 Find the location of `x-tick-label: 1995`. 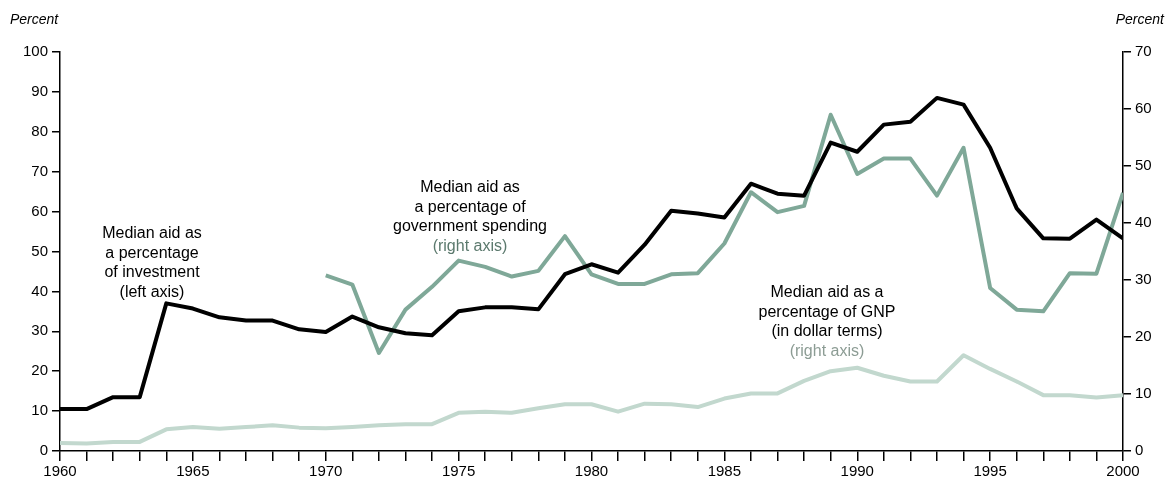

x-tick-label: 1995 is located at coordinates (990, 471).